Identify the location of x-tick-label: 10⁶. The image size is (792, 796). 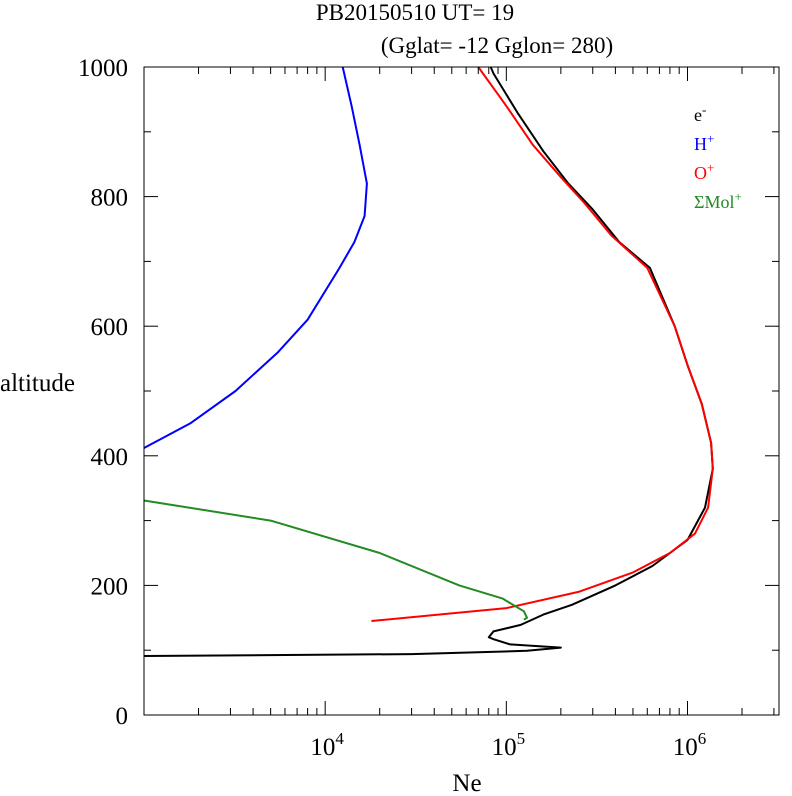
(690, 745).